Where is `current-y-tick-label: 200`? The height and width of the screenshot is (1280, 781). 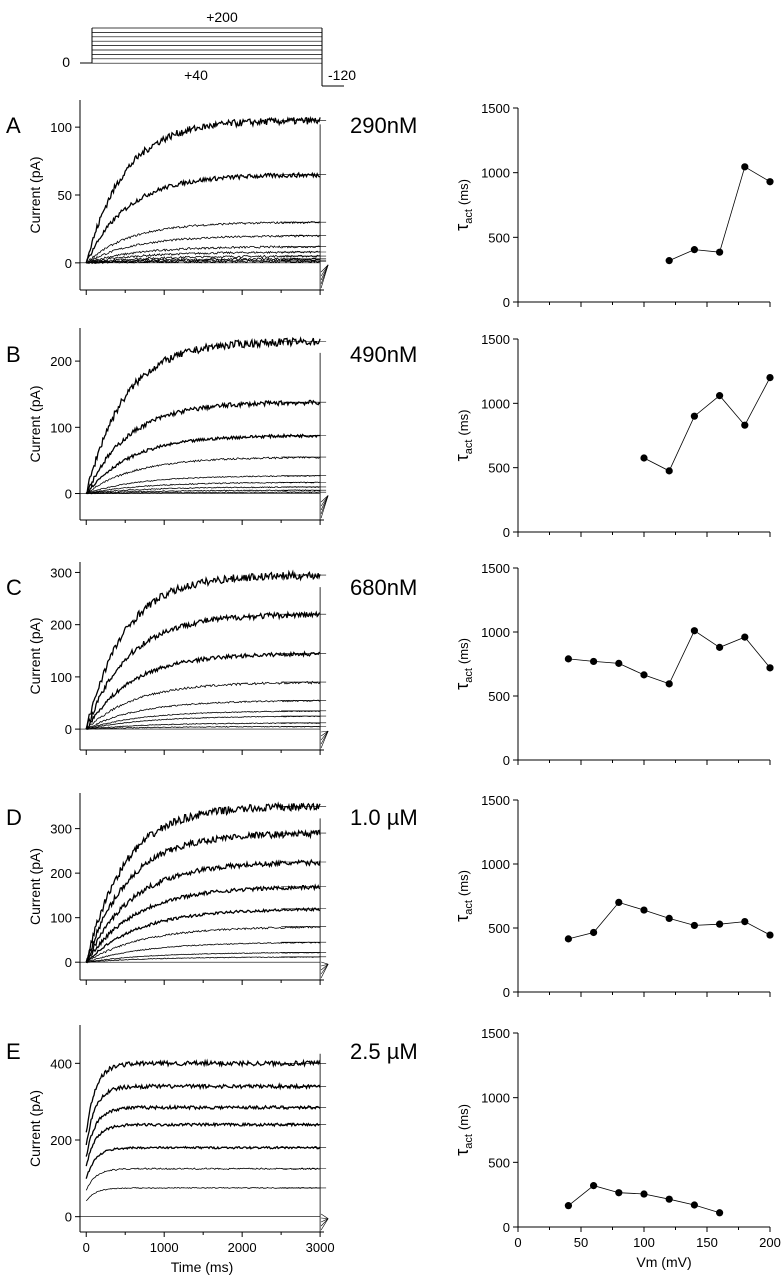 current-y-tick-label: 200 is located at coordinates (61, 1140).